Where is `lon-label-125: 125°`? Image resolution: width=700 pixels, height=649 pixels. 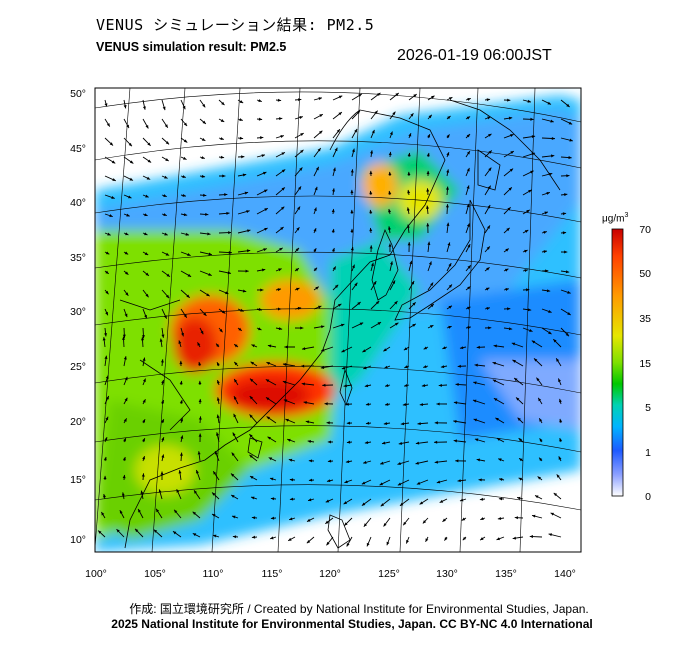 lon-label-125: 125° is located at coordinates (389, 574).